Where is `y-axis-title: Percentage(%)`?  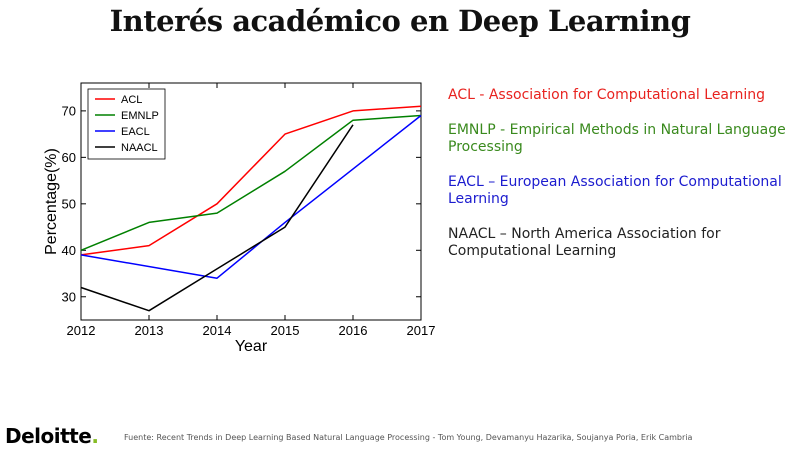
y-axis-title: Percentage(%) is located at coordinates (51, 201).